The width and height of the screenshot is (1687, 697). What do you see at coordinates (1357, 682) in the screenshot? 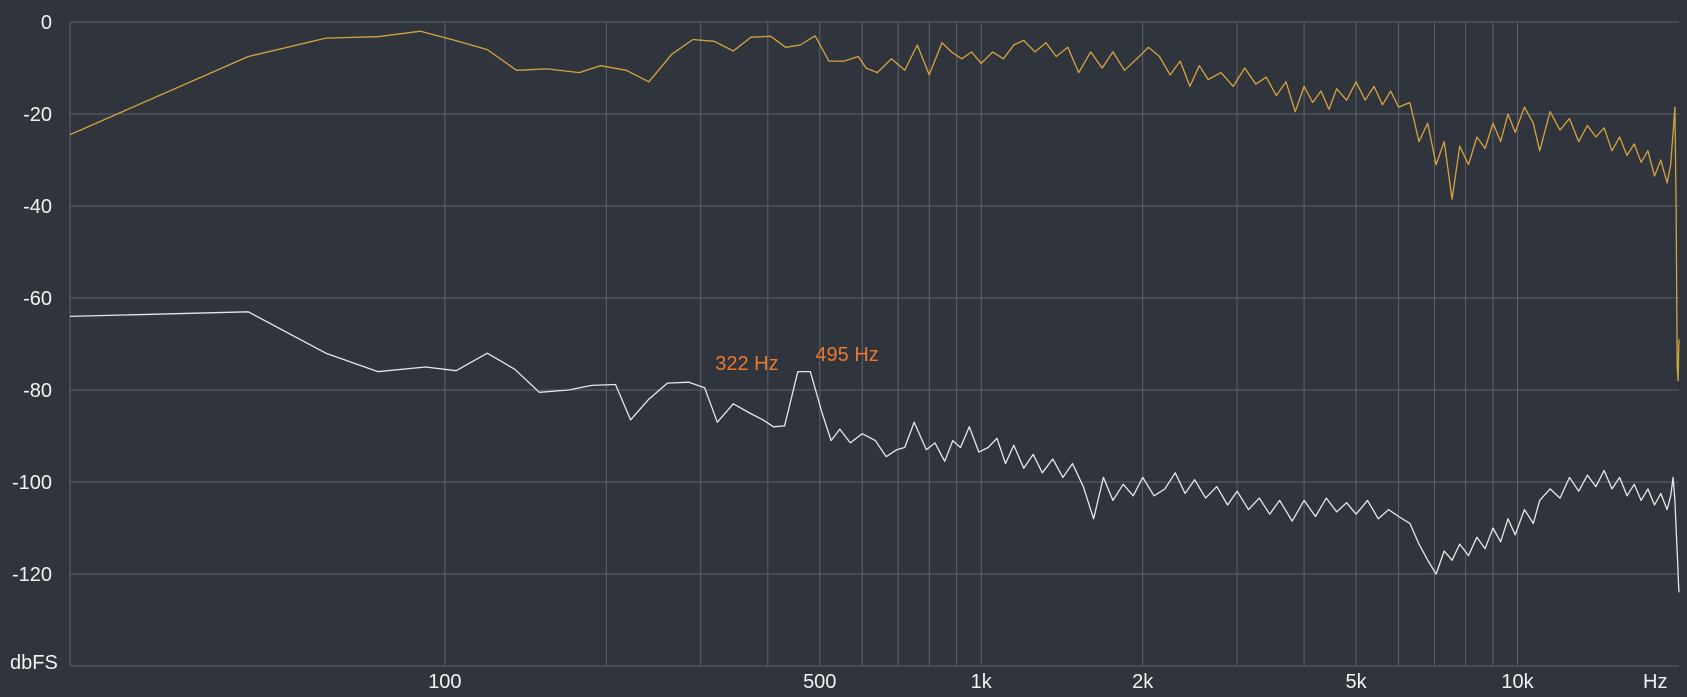
I see `x-tick-label: 5k` at bounding box center [1357, 682].